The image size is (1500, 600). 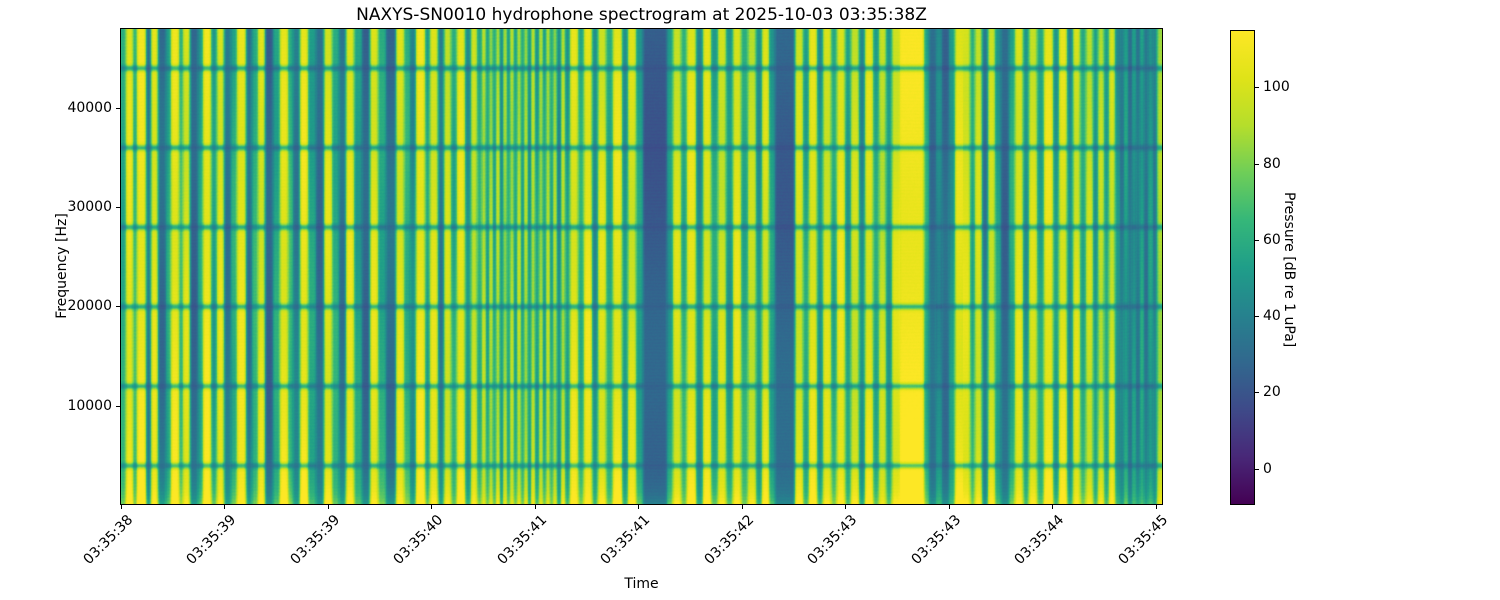 I want to click on colorbar, so click(x=1242, y=267).